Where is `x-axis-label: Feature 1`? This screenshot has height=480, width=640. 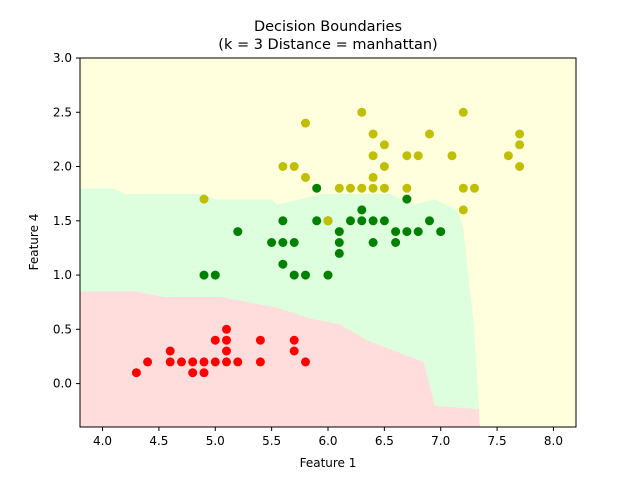
x-axis-label: Feature 1 is located at coordinates (328, 463).